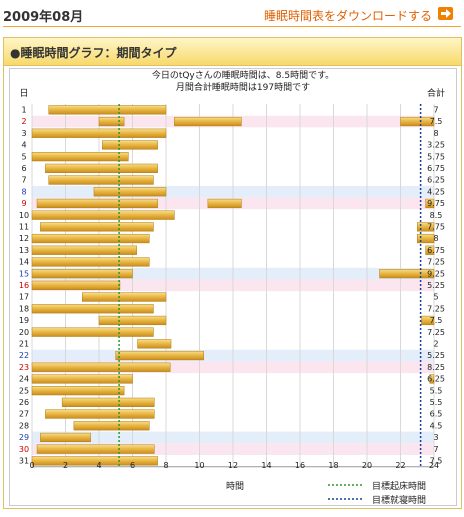 This screenshot has height=517, width=464. I want to click on day-label: 10, so click(24, 215).